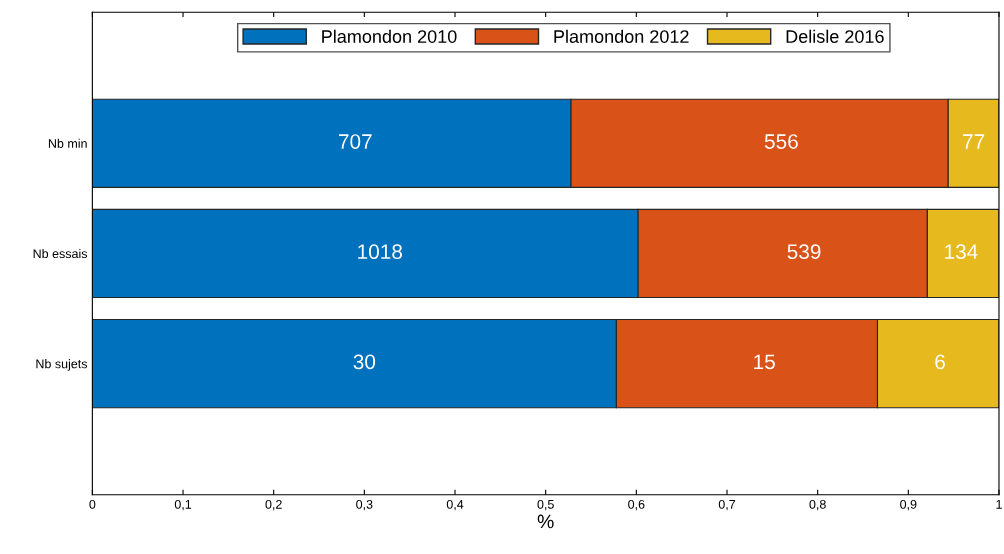  Describe the element at coordinates (781, 141) in the screenshot. I see `annotation: 556` at that location.